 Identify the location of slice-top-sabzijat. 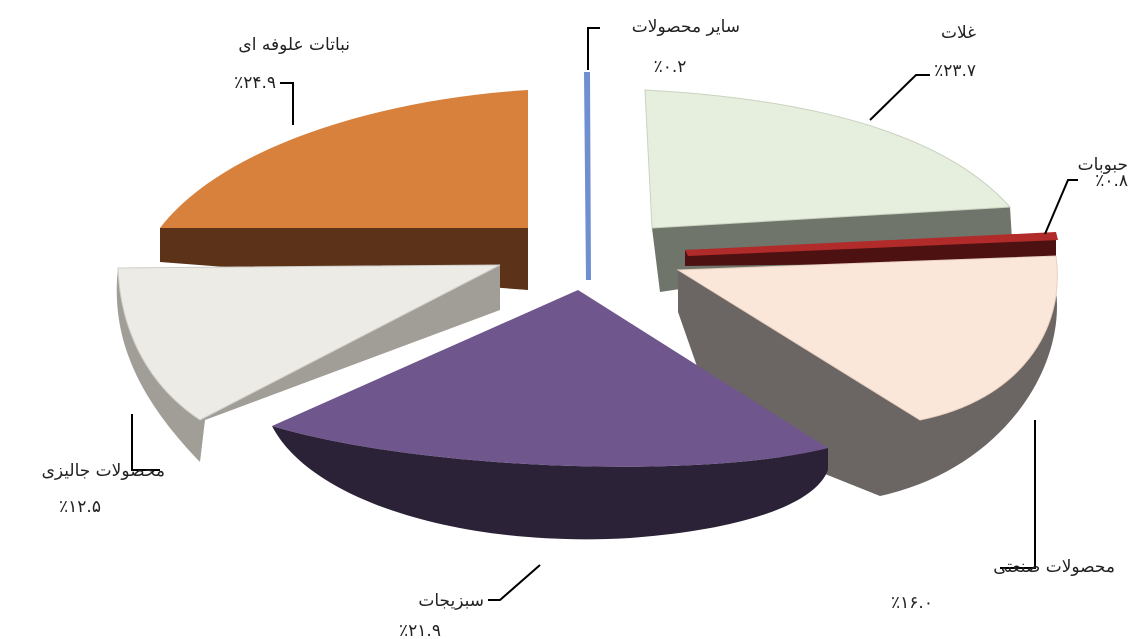
(550, 378).